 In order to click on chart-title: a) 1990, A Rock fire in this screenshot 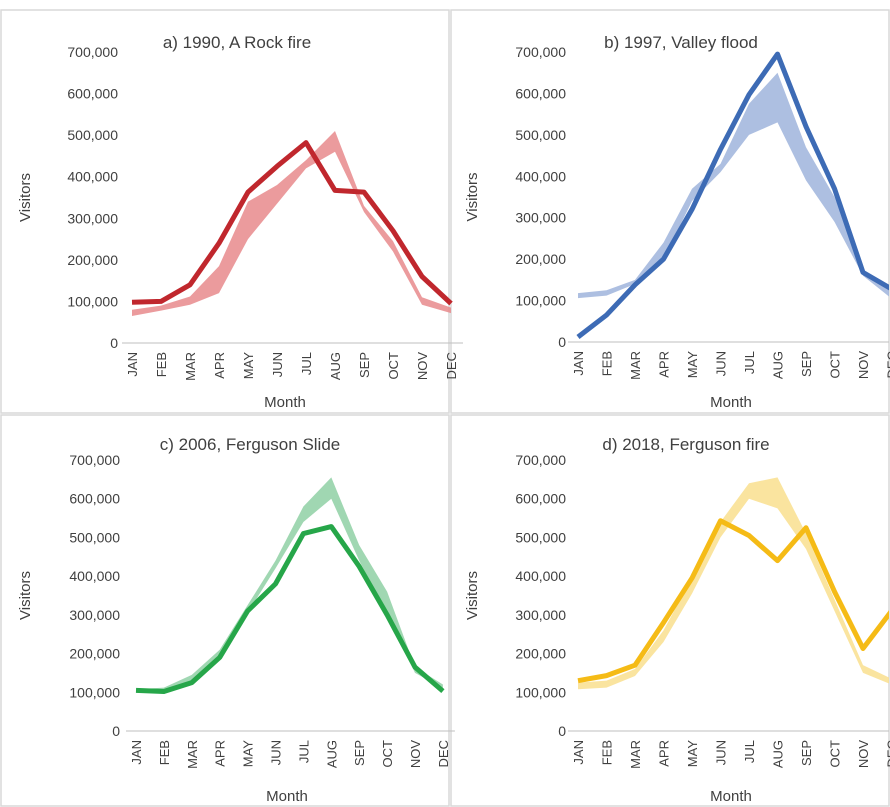, I will do `click(237, 42)`.